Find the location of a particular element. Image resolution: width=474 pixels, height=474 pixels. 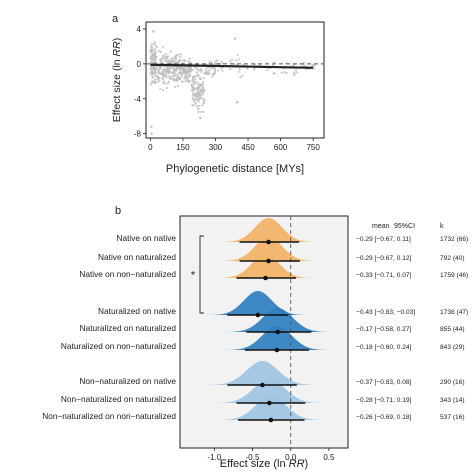

row-k-9: 537 (16) is located at coordinates (452, 417).